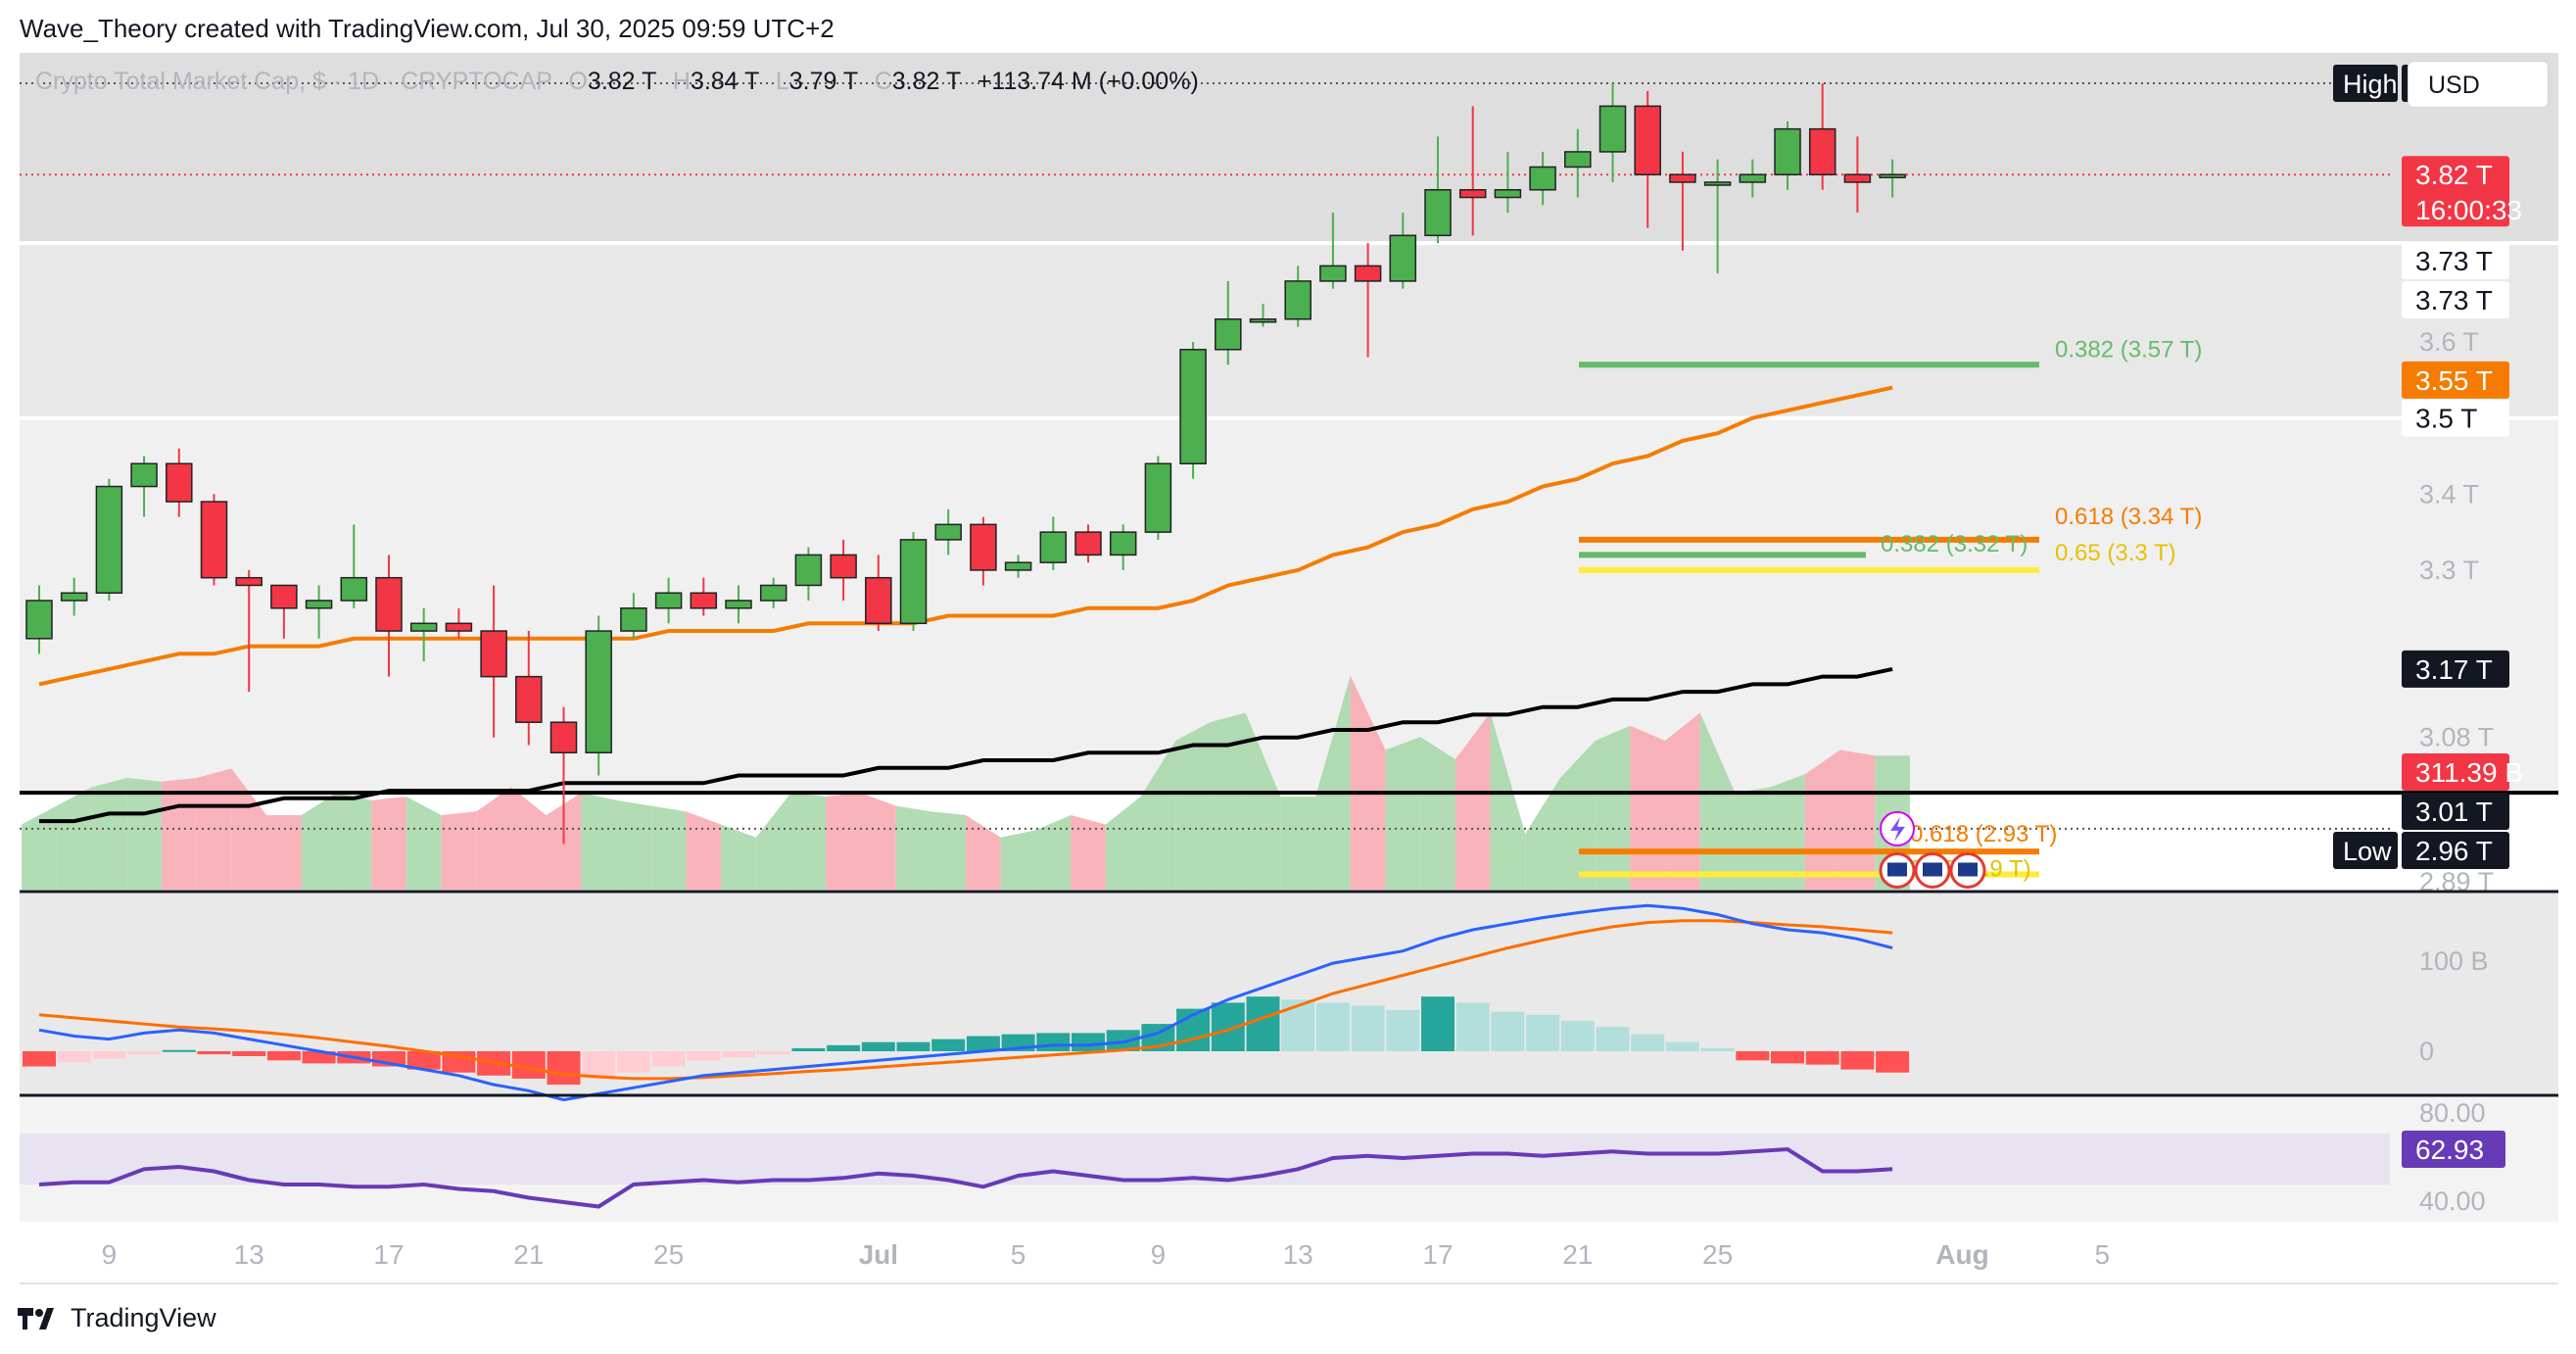 The width and height of the screenshot is (2576, 1354). I want to click on tradingview-logo-icon, so click(36, 1318).